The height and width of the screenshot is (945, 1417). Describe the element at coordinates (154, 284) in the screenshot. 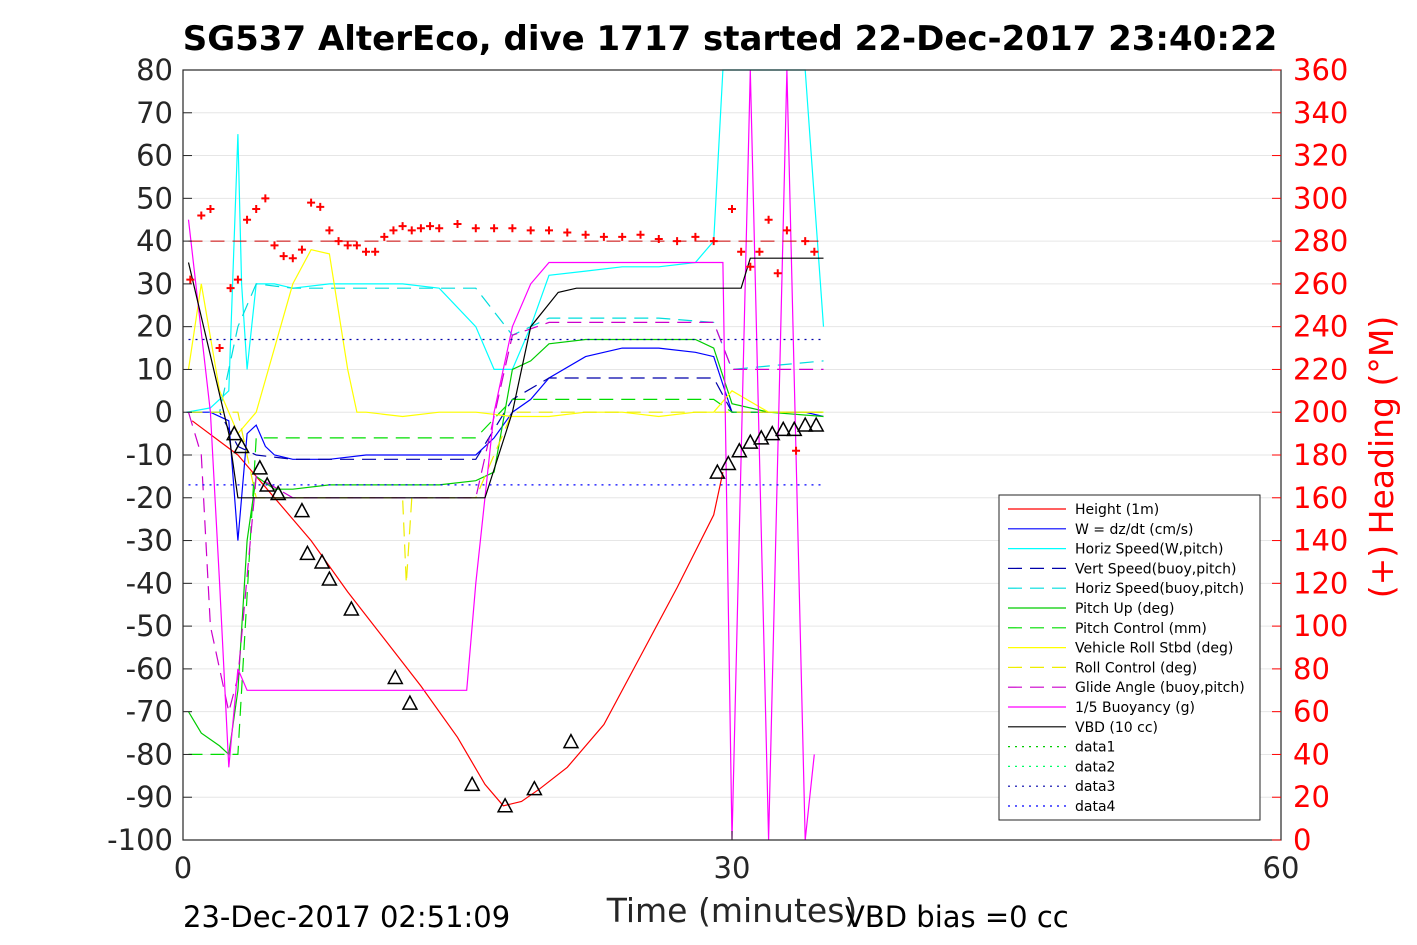

I see `y-tick-label: 30` at that location.